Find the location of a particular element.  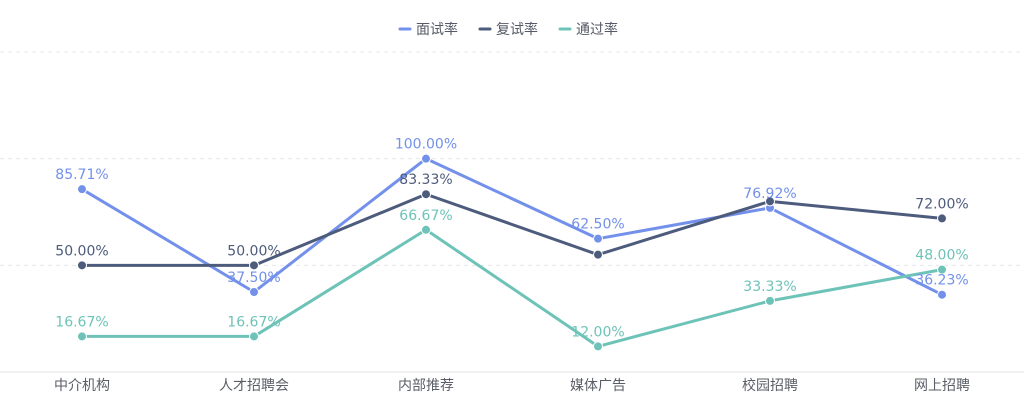

data-label: 76.92% is located at coordinates (769, 194).